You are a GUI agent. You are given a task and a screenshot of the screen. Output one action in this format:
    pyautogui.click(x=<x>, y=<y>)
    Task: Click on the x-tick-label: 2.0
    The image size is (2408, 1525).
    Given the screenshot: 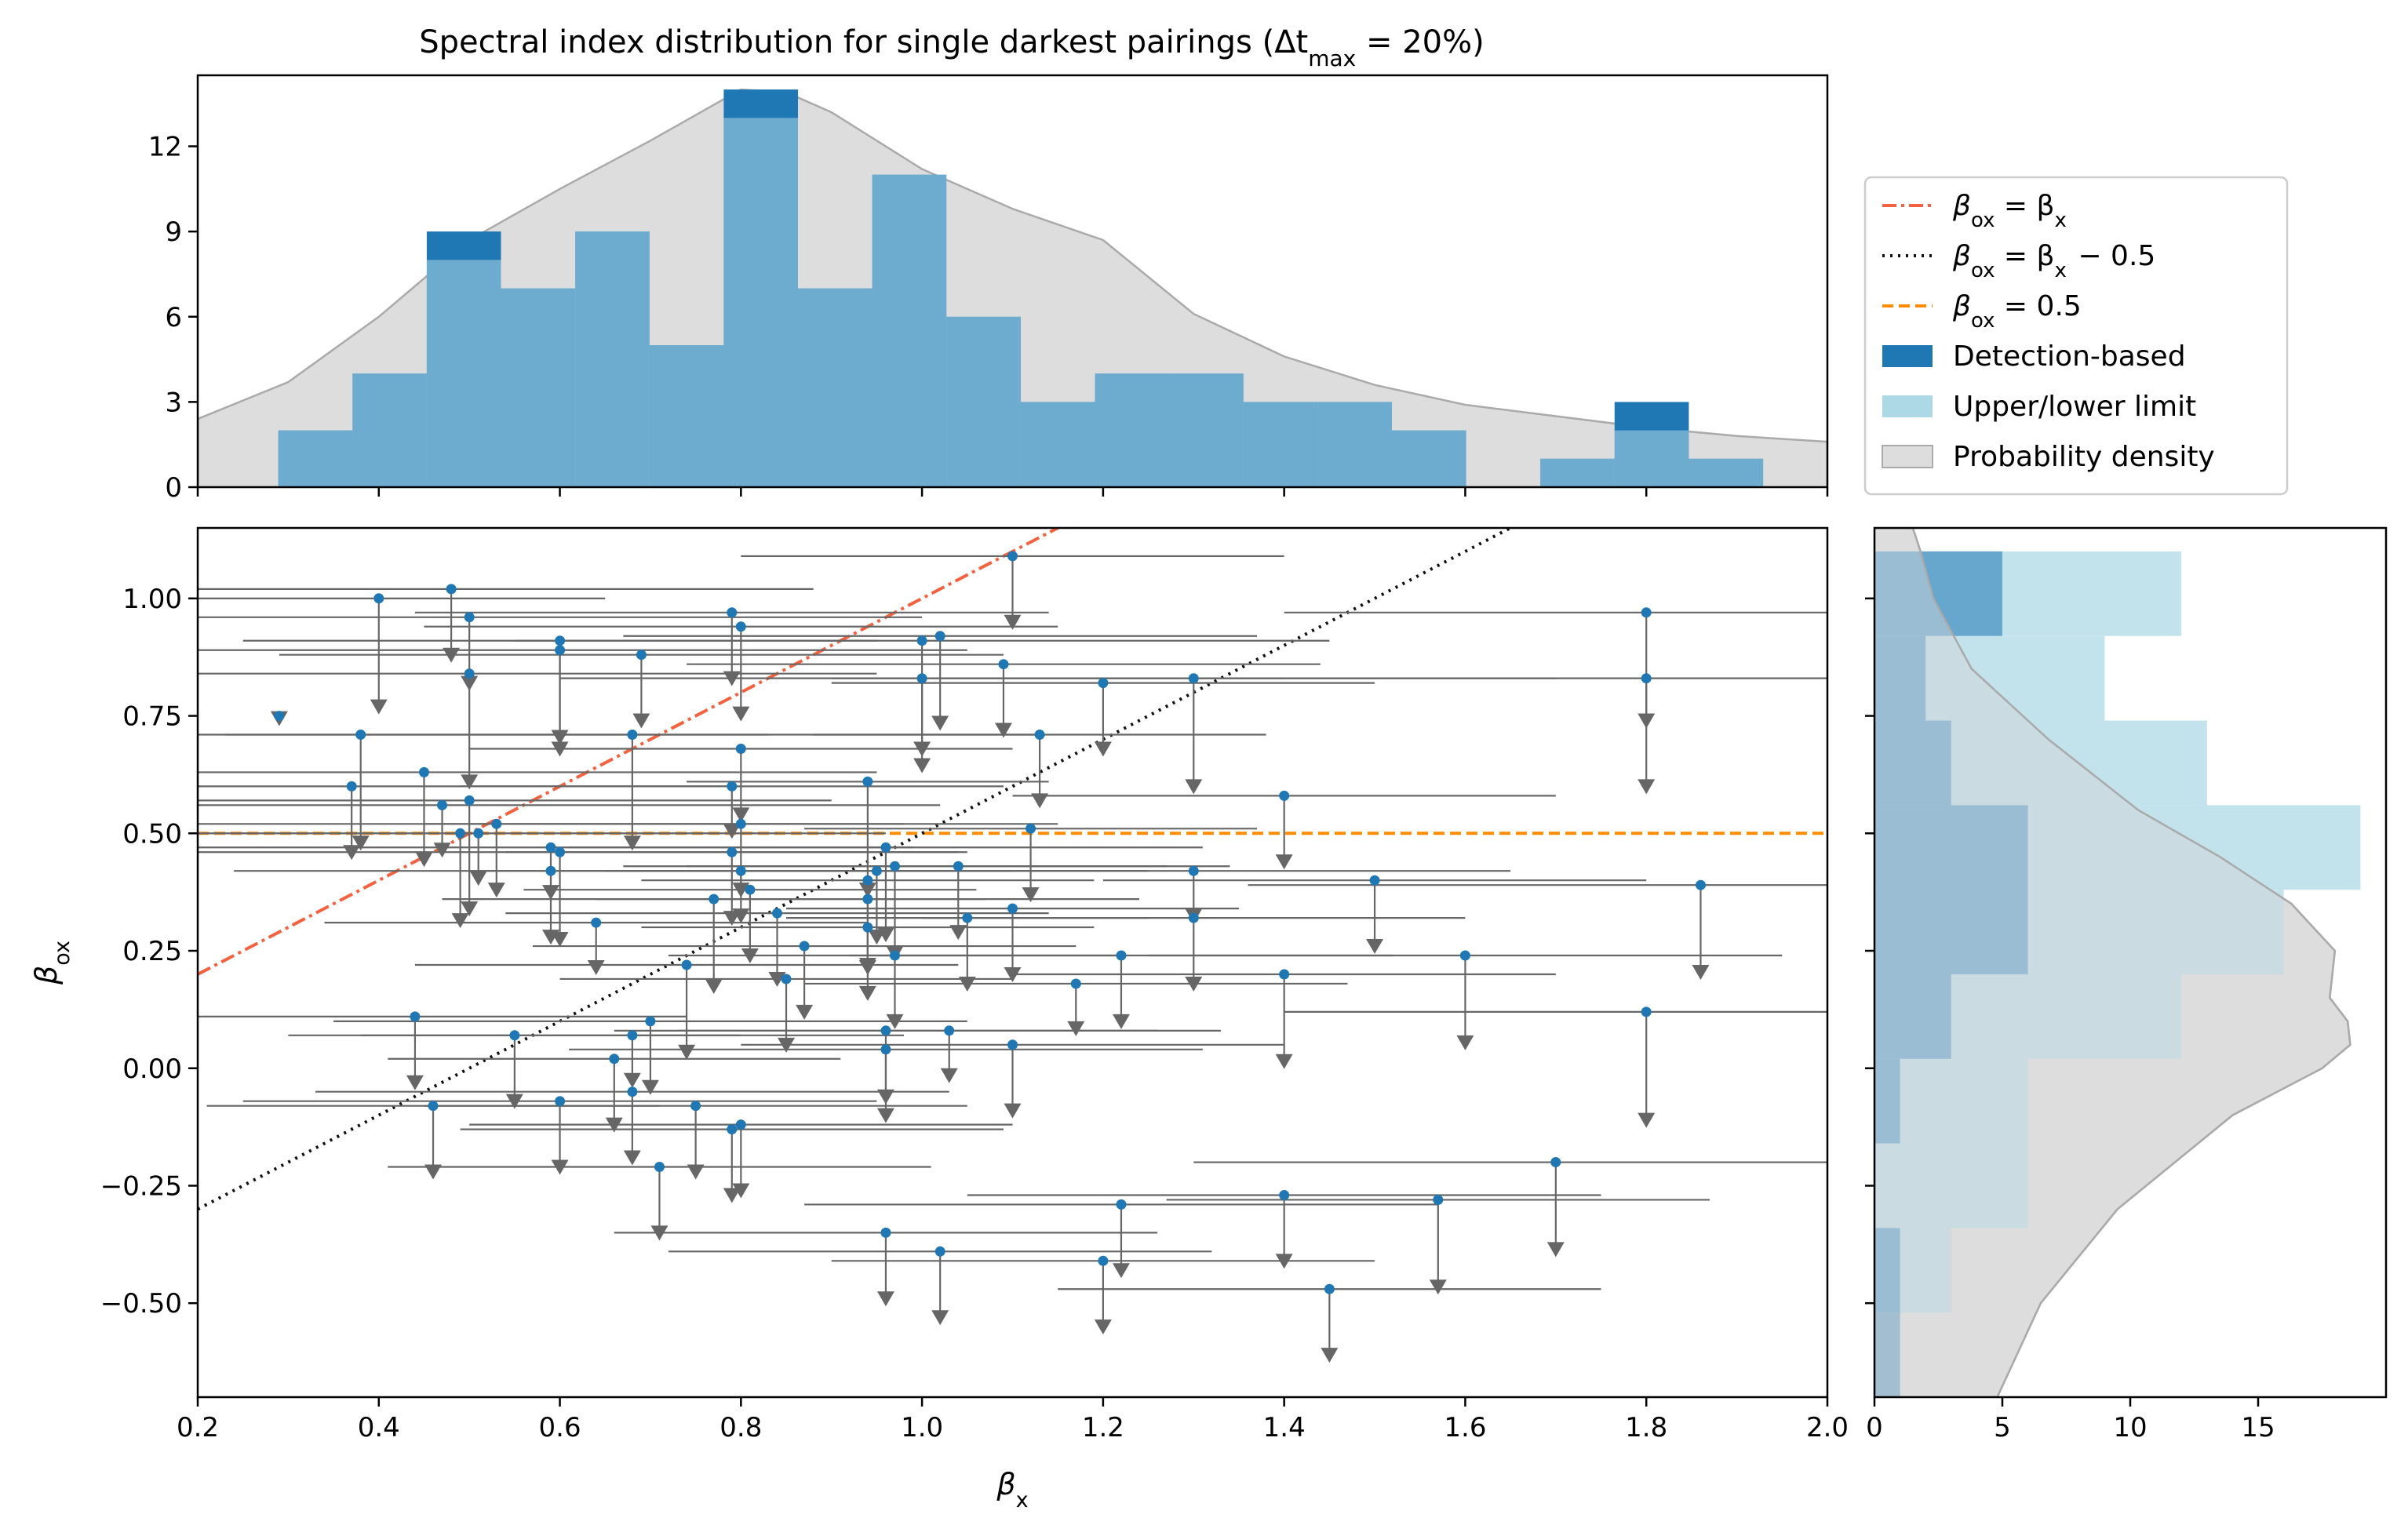 What is the action you would take?
    pyautogui.click(x=1827, y=1427)
    